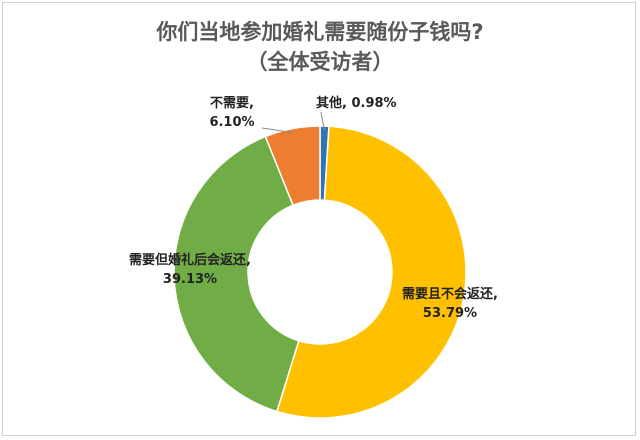  I want to click on slice-label-value-not-needed: 6.10%, so click(231, 122).